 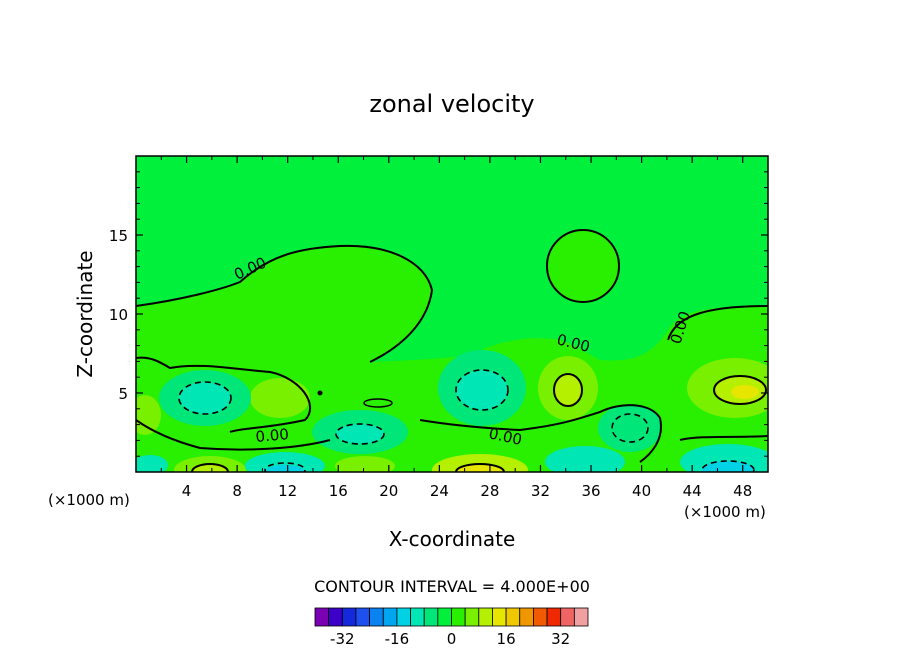 I want to click on chart-title: zonal velocity, so click(x=451, y=104).